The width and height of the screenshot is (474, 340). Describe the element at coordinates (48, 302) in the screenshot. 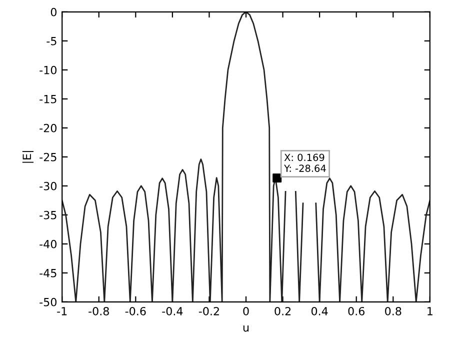

I see `y-tick-label: -50` at that location.